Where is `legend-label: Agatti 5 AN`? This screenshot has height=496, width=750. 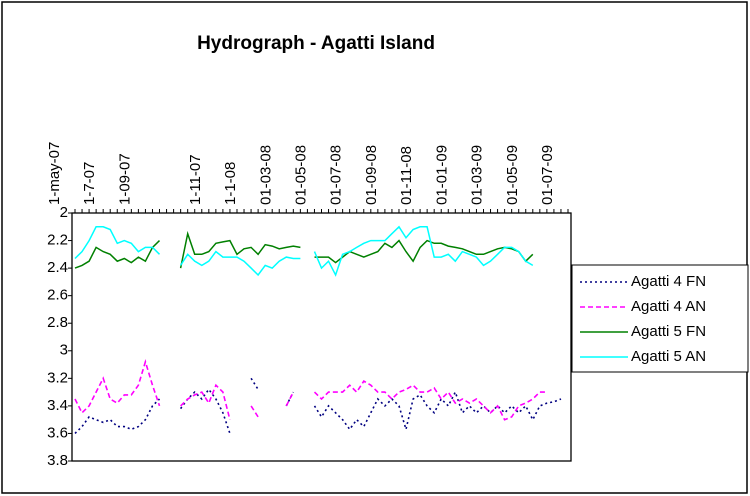
legend-label: Agatti 5 AN is located at coordinates (668, 356).